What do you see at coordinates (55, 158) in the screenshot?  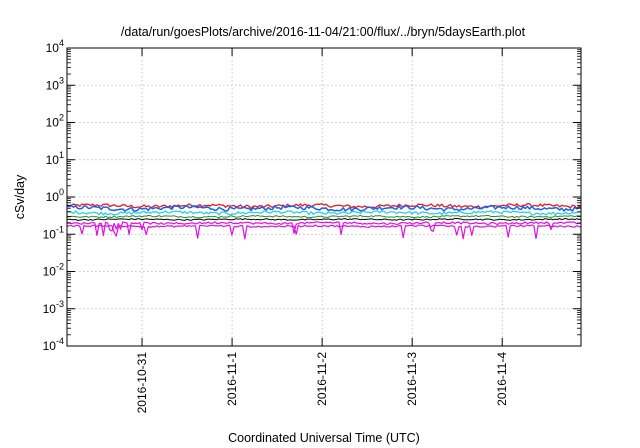 I see `y-tick-label: 10¹` at bounding box center [55, 158].